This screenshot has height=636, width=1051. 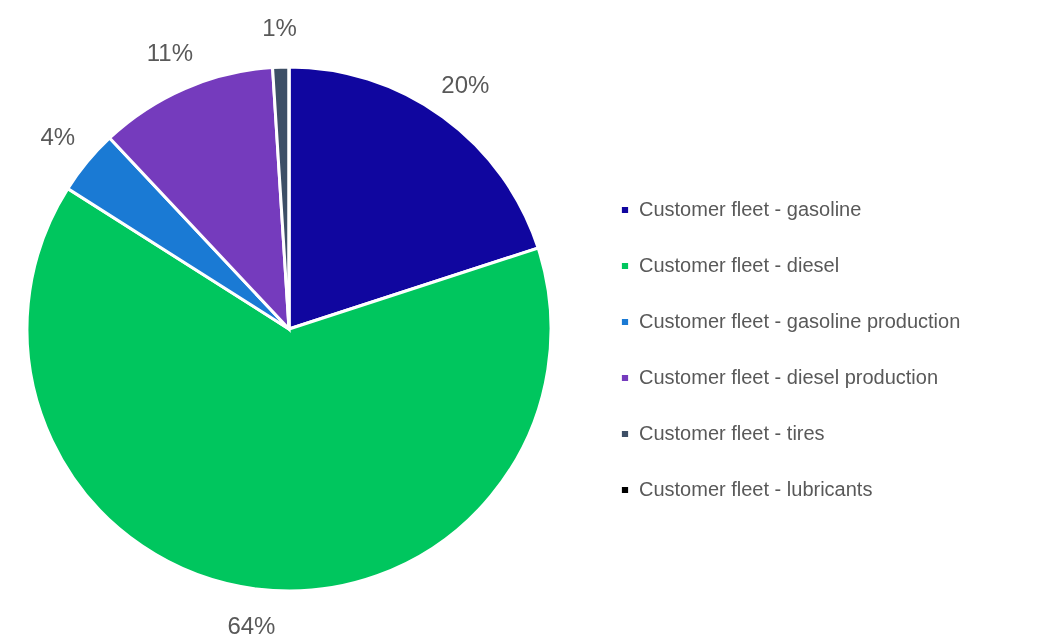 I want to click on legend-label: Customer fleet - tires, so click(x=732, y=433).